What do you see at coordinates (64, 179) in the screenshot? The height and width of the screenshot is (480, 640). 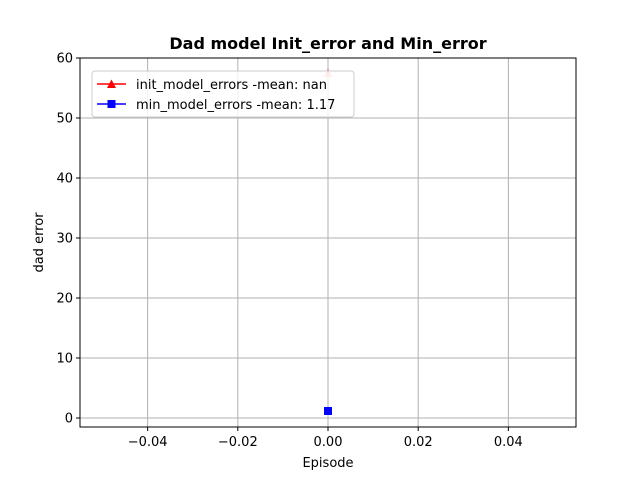 I see `y-tick-label: 40` at bounding box center [64, 179].